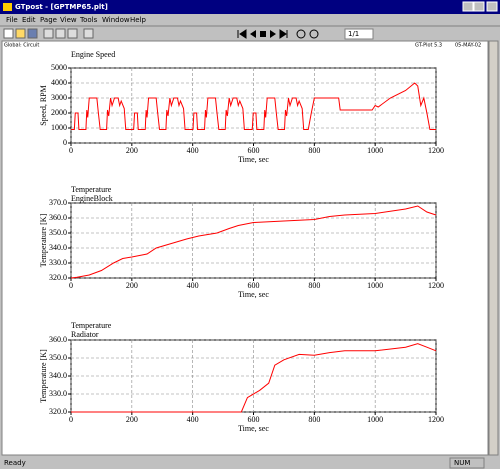 The height and width of the screenshot is (469, 500). Describe the element at coordinates (493, 248) in the screenshot. I see `scrollbar` at that location.